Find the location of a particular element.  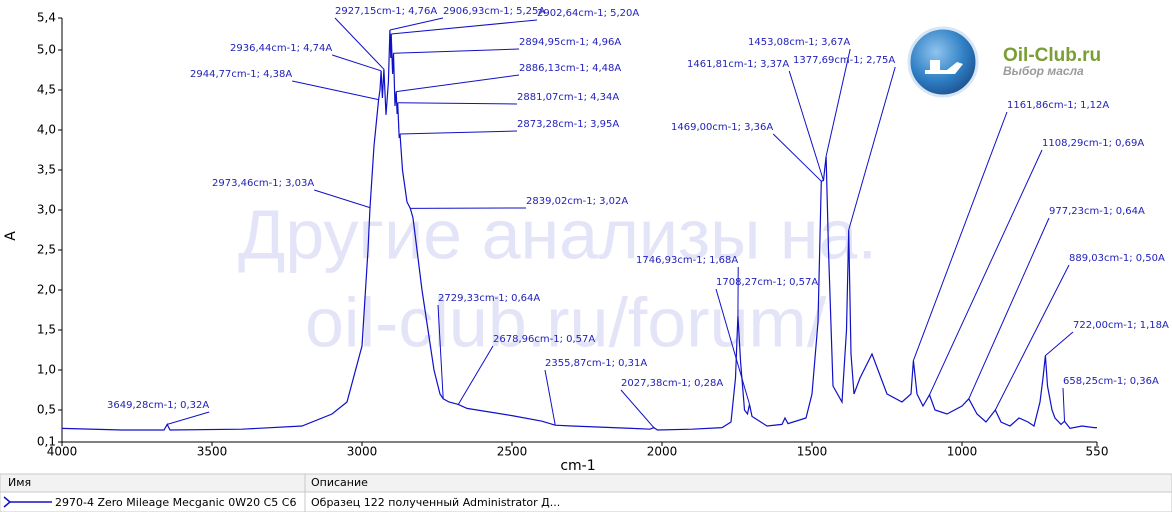

y-tick-label: 0,1 is located at coordinates (46, 442).